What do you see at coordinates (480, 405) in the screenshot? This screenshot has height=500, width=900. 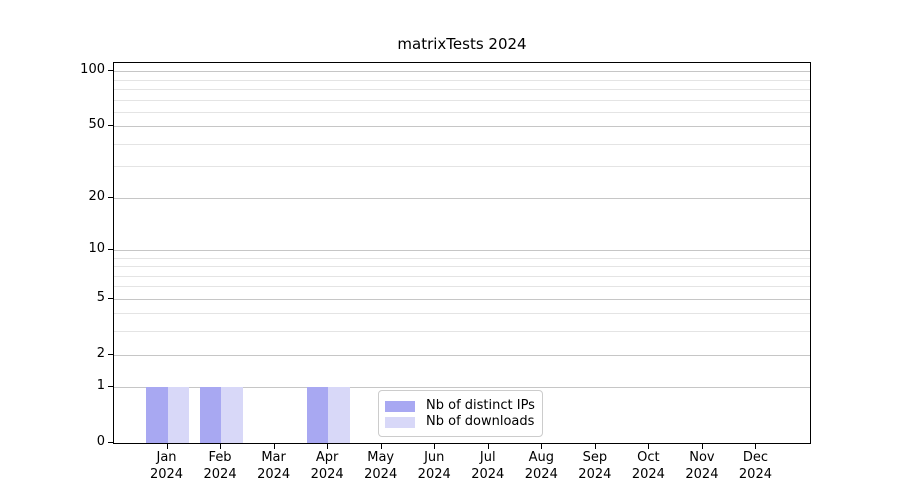 I see `legend-label-distinct-ips: Nb of distinct IPs` at bounding box center [480, 405].